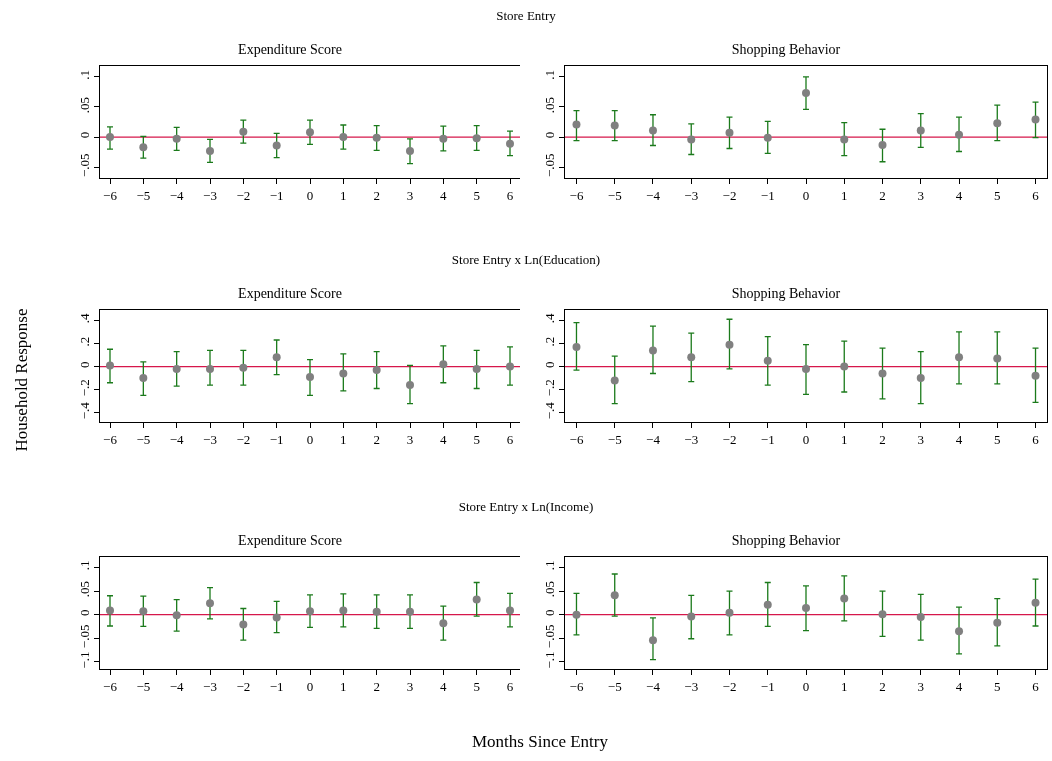  Describe the element at coordinates (526, 507) in the screenshot. I see `chart-subtitle: Store Entry x Ln(Income)` at that location.